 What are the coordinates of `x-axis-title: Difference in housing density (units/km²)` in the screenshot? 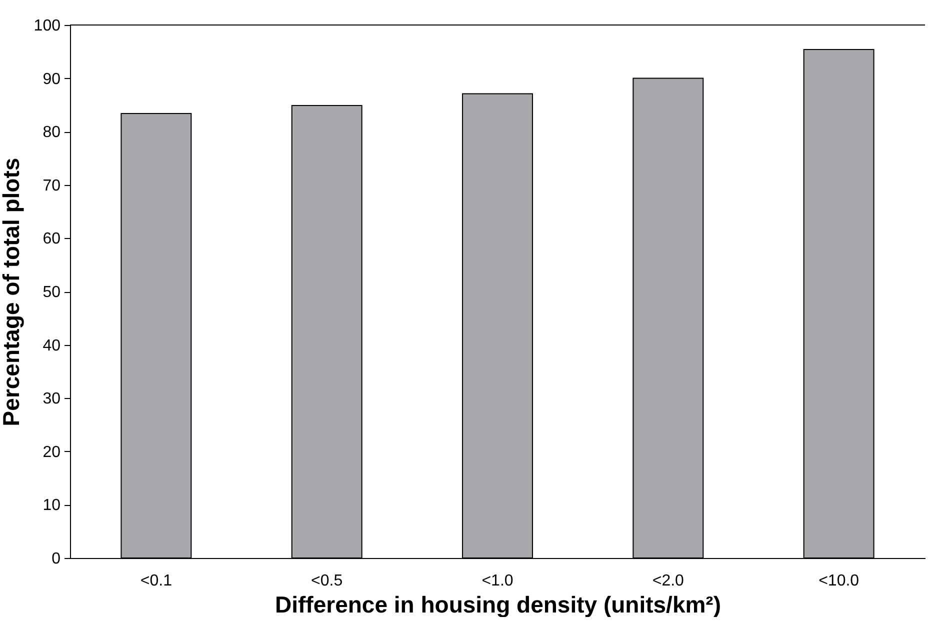 It's located at (498, 605).